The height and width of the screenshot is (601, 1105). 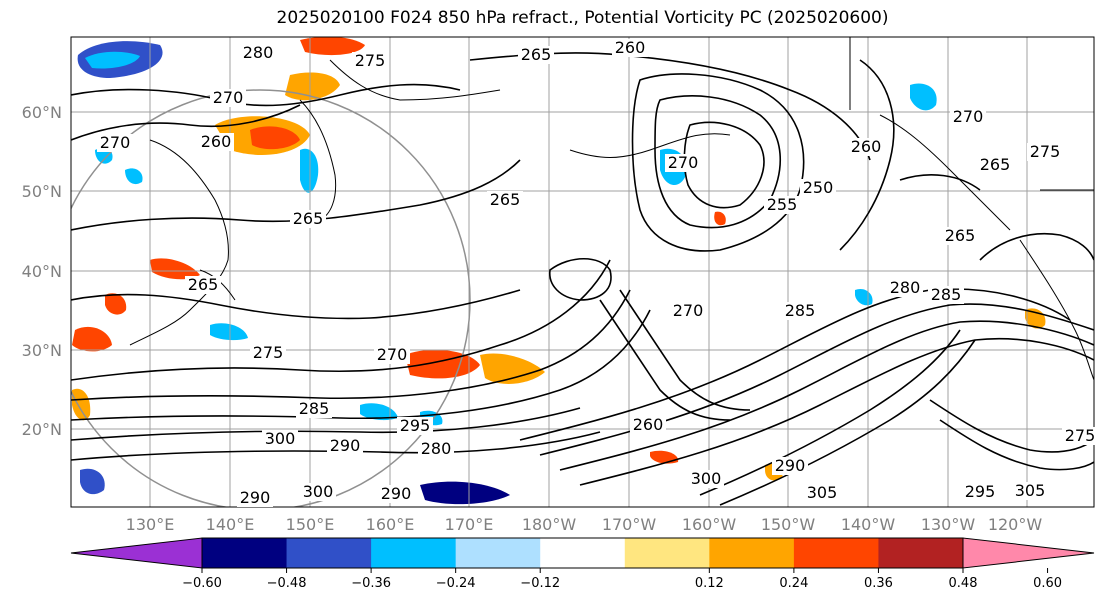 I want to click on colorbar-tick-label: −0.60, so click(x=202, y=583).